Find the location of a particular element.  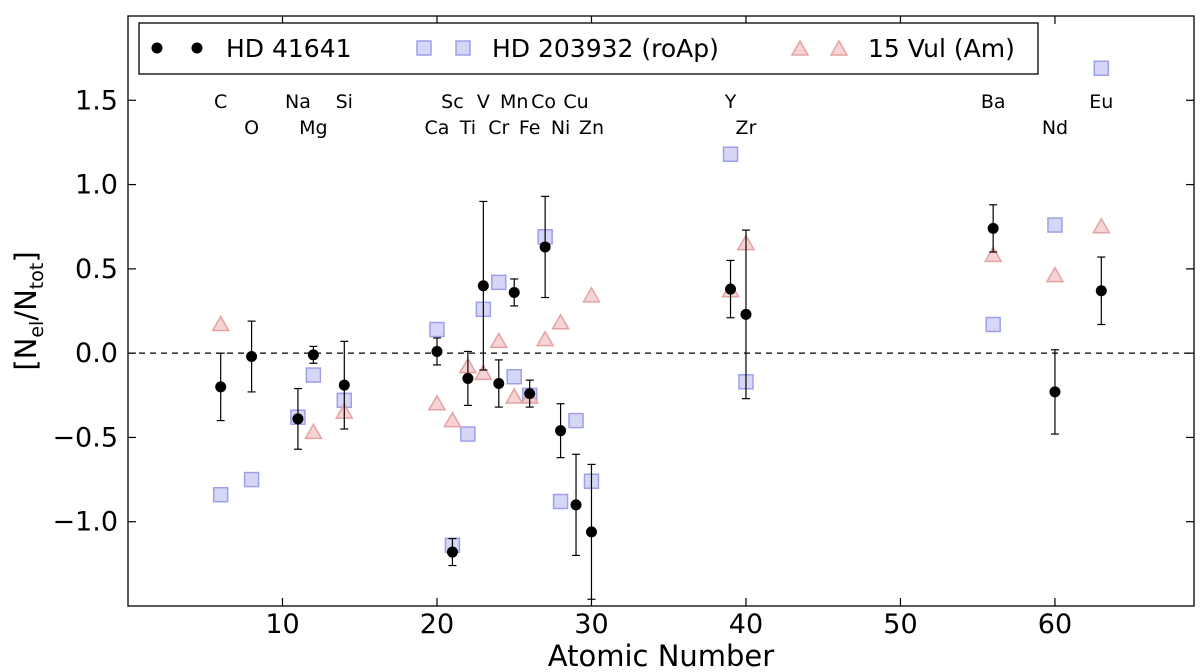

legend-marker-hd41641 is located at coordinates (197, 48).